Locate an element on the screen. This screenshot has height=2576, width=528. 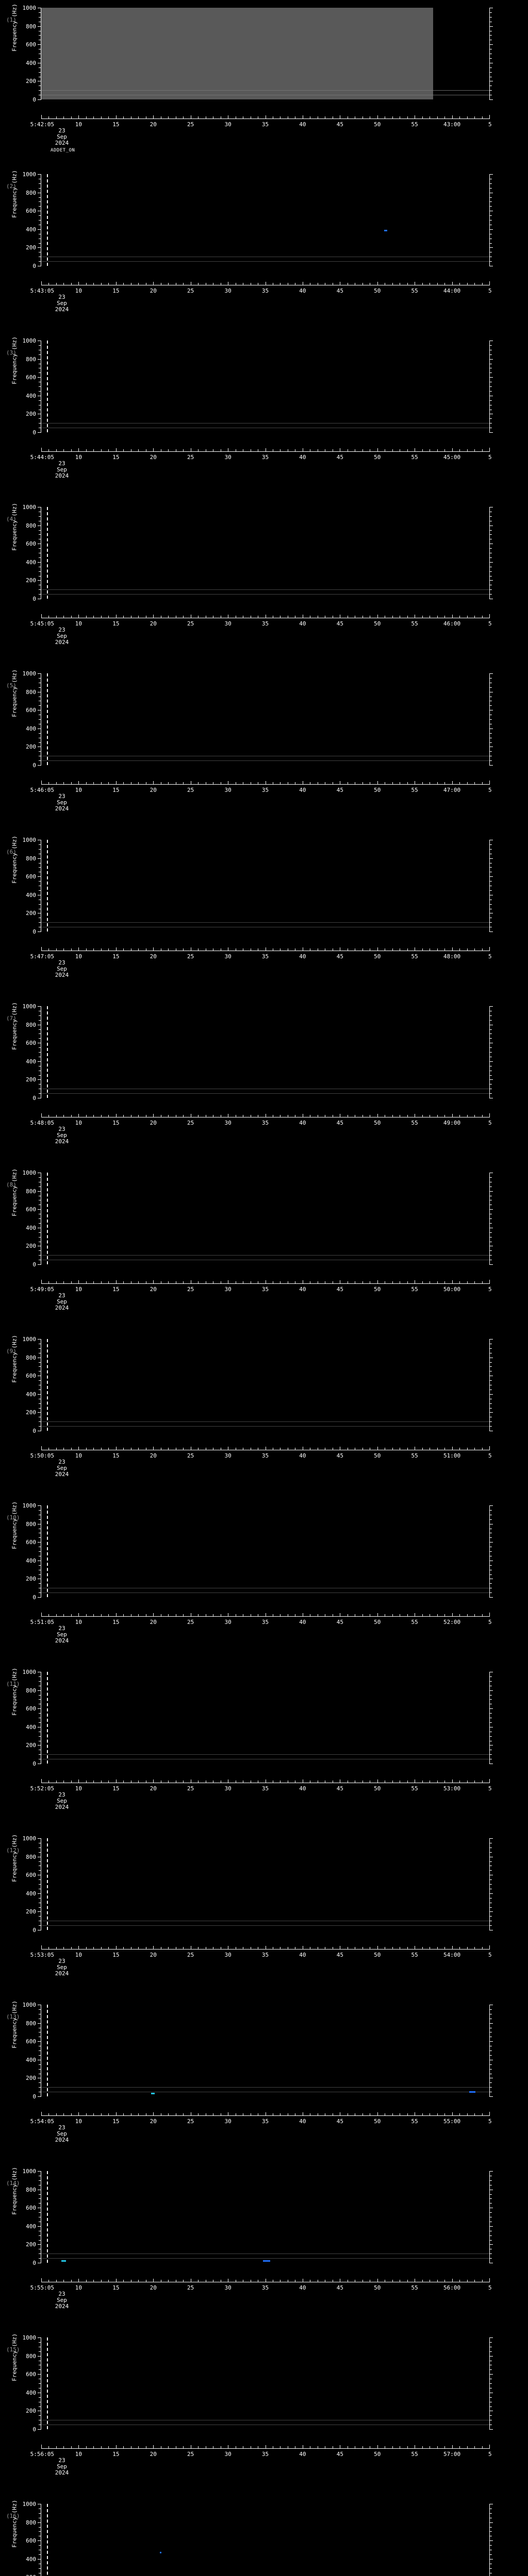
x-tick-label: 50 is located at coordinates (377, 124).